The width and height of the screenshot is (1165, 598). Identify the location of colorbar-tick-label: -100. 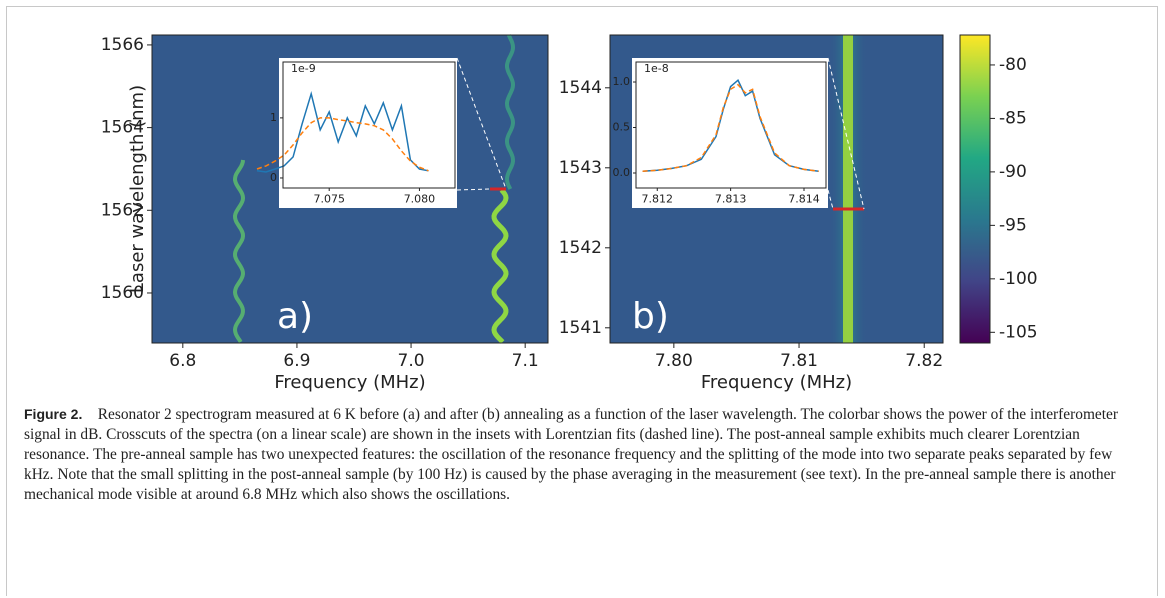
(1018, 279).